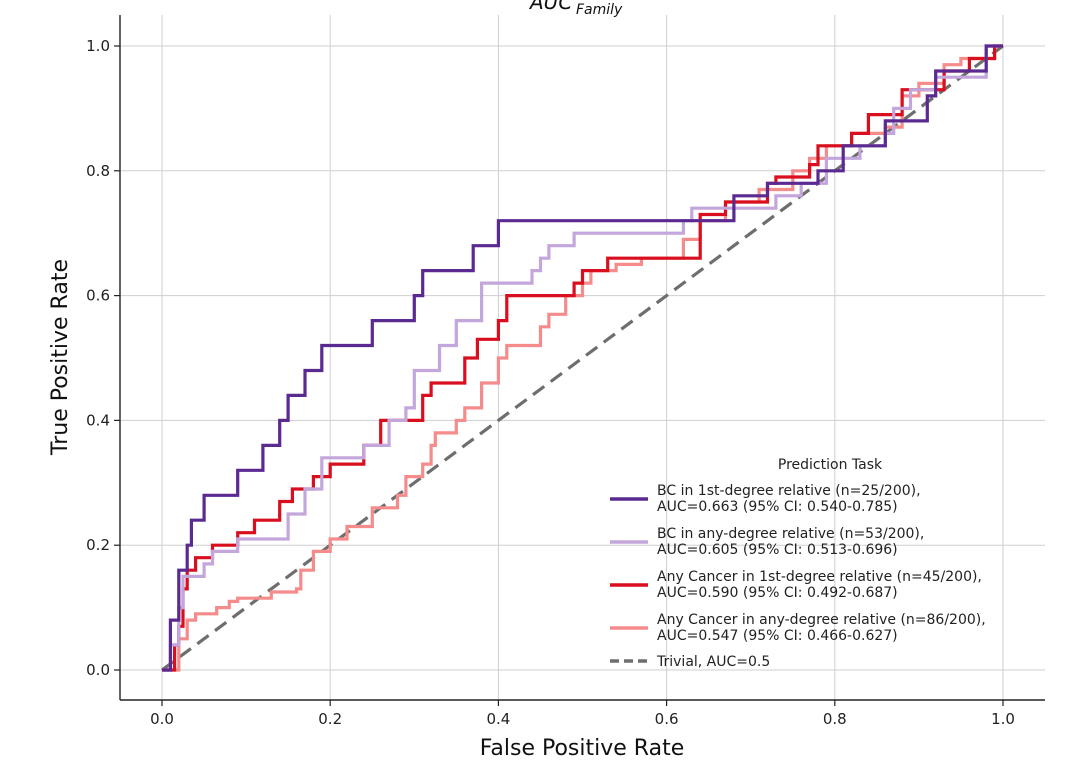  What do you see at coordinates (835, 719) in the screenshot?
I see `x-tick-label: 0.8` at bounding box center [835, 719].